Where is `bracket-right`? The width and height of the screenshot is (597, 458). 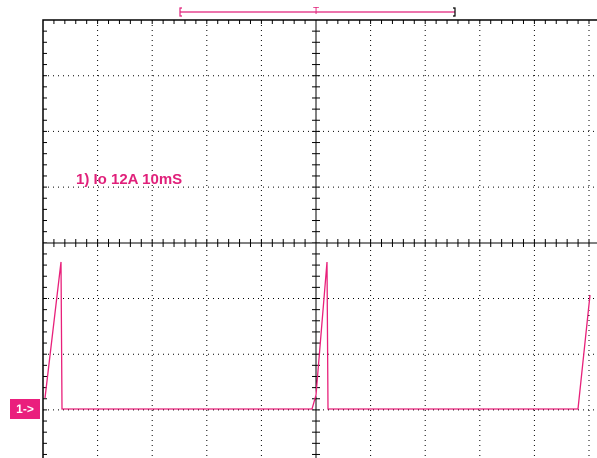 bracket-right is located at coordinates (454, 12).